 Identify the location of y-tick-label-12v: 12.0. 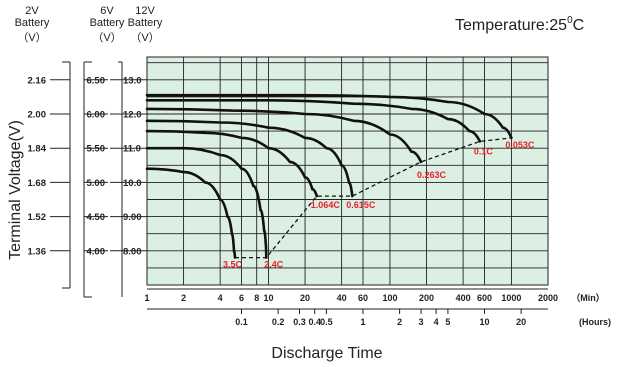
(132, 115).